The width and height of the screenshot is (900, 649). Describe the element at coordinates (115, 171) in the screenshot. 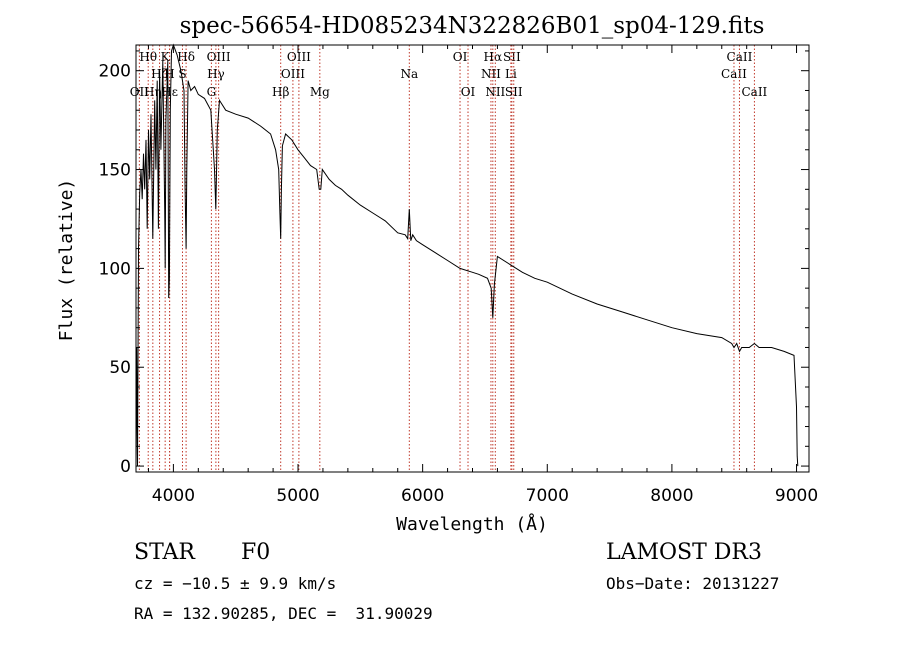

I see `y-tick-label: 150` at that location.